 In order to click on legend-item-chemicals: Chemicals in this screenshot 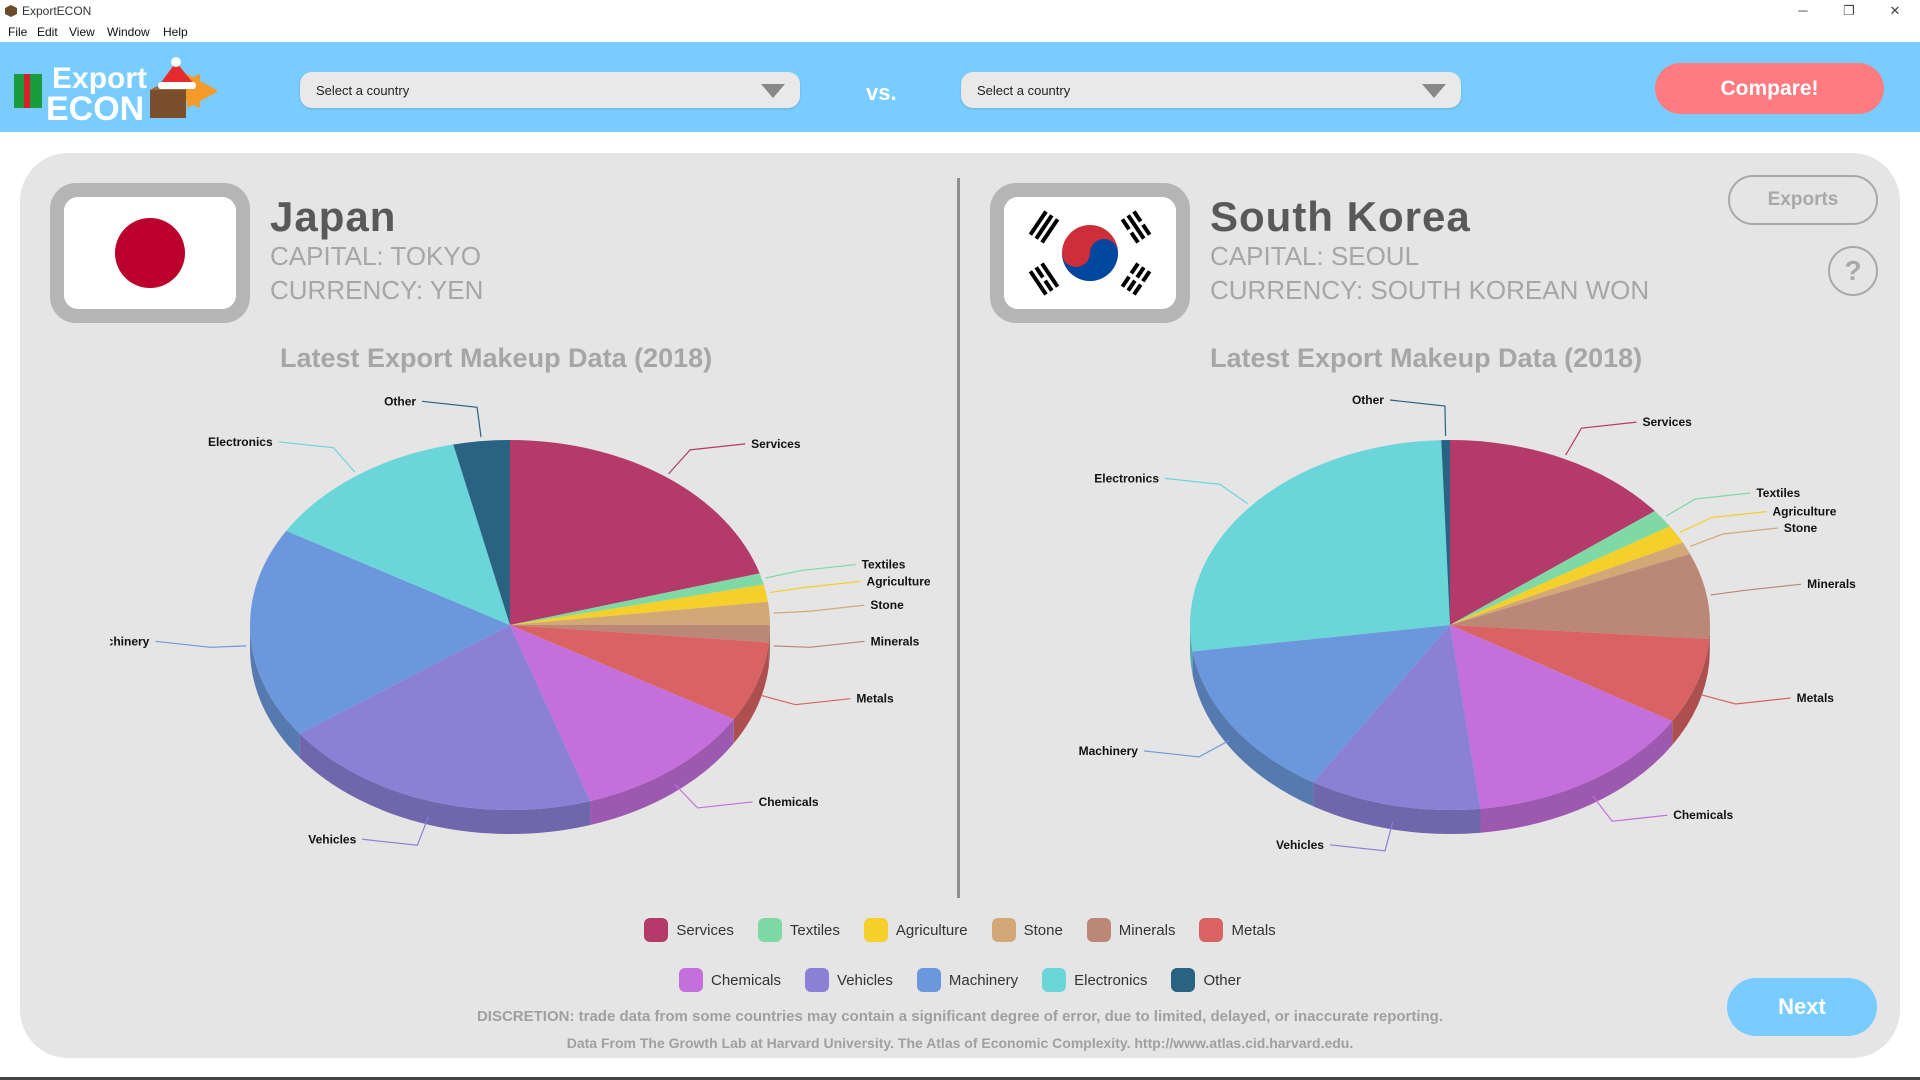, I will do `click(730, 980)`.